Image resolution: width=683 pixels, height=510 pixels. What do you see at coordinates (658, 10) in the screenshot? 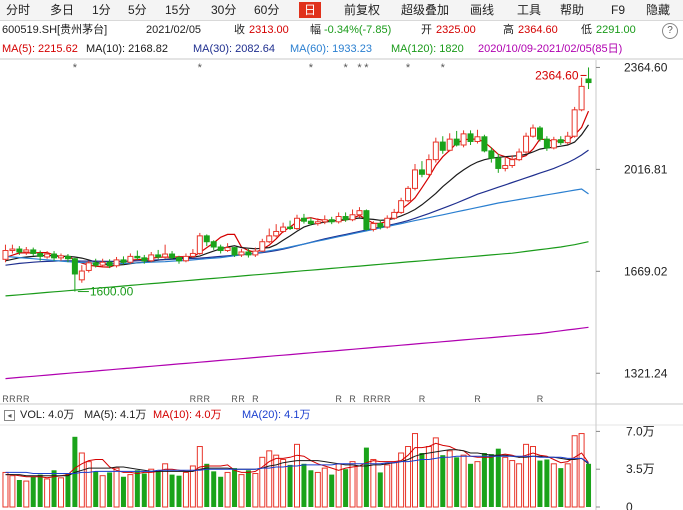
I see `toolbar-item-14: 隐藏` at bounding box center [658, 10].